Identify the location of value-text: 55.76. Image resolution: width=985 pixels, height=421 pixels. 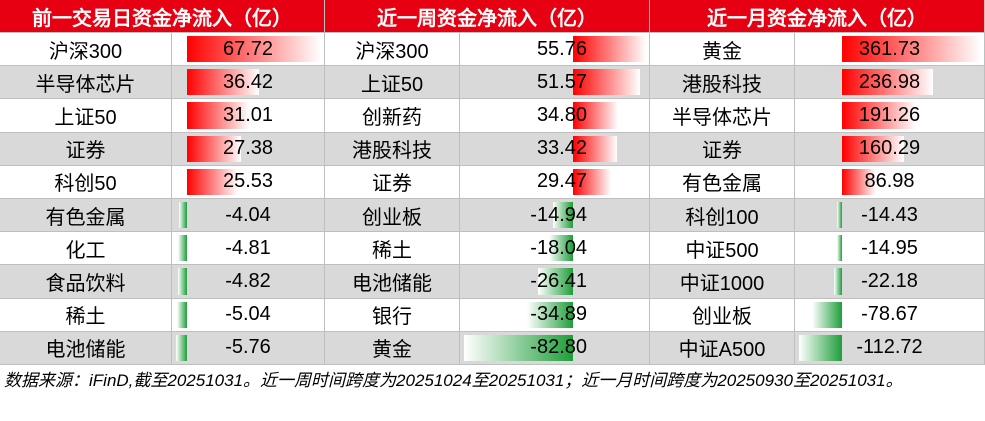
(561, 48).